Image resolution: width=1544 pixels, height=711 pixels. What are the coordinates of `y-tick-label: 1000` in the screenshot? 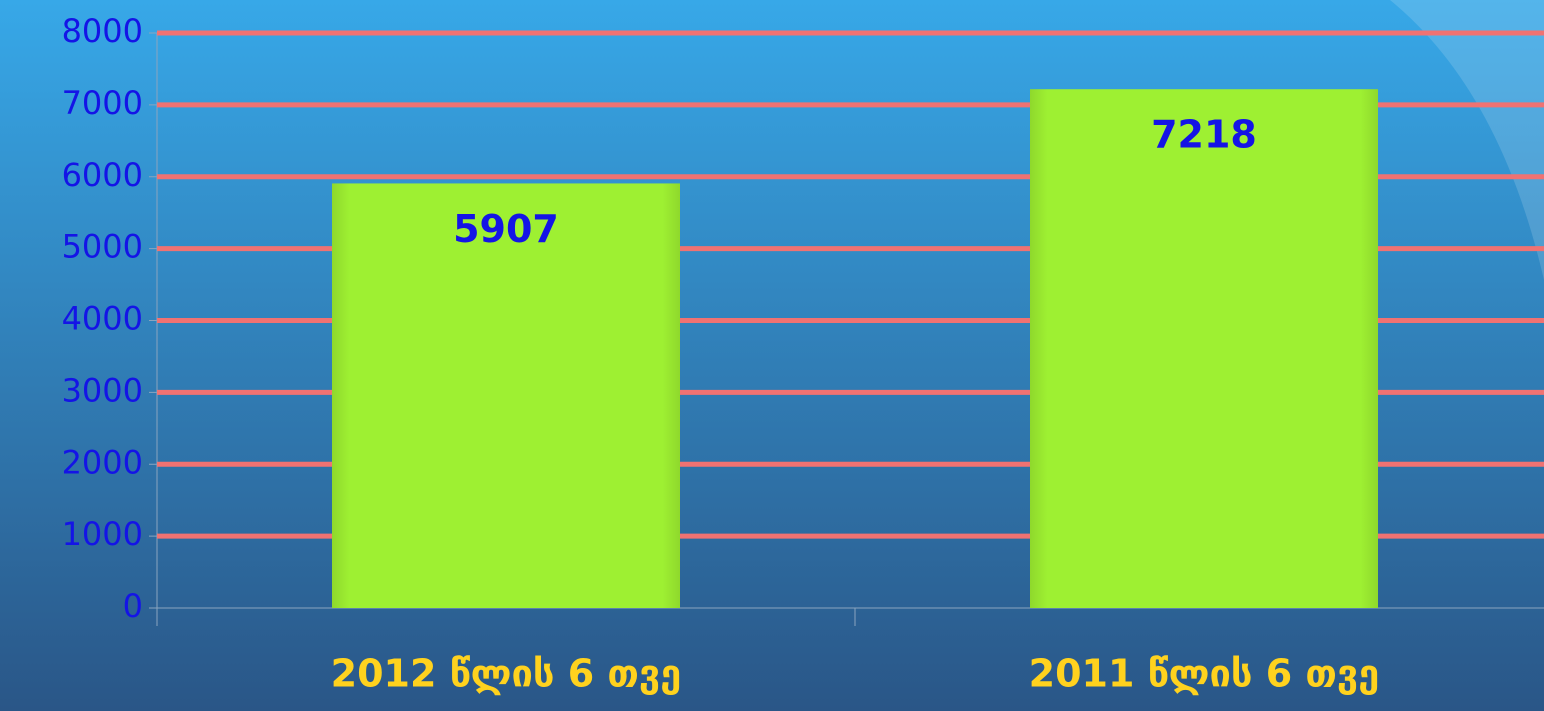 It's located at (102, 534).